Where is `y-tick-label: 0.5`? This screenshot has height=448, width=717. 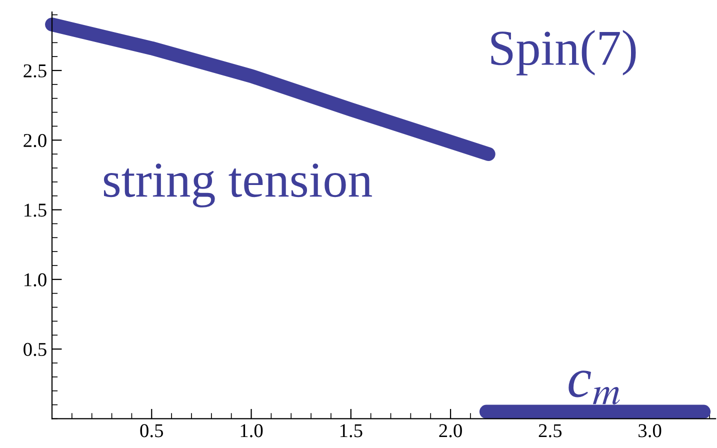 y-tick-label: 0.5 is located at coordinates (35, 349).